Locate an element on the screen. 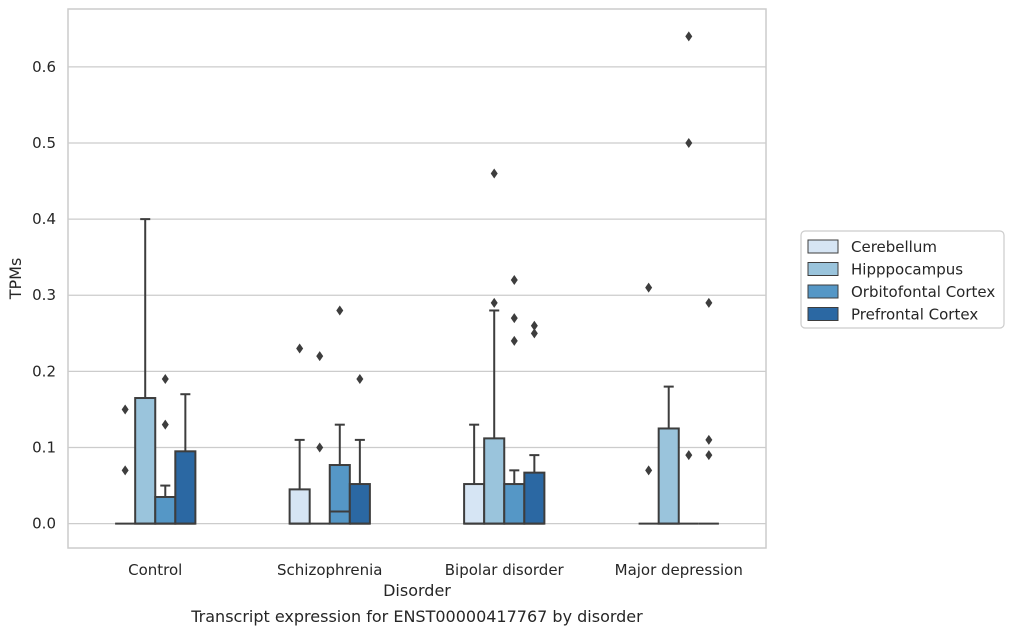 The height and width of the screenshot is (634, 1014). y-axis-ticks: 0.0 0.1 0.2 0.3 0.4 0.5 0.6 is located at coordinates (44, 295).